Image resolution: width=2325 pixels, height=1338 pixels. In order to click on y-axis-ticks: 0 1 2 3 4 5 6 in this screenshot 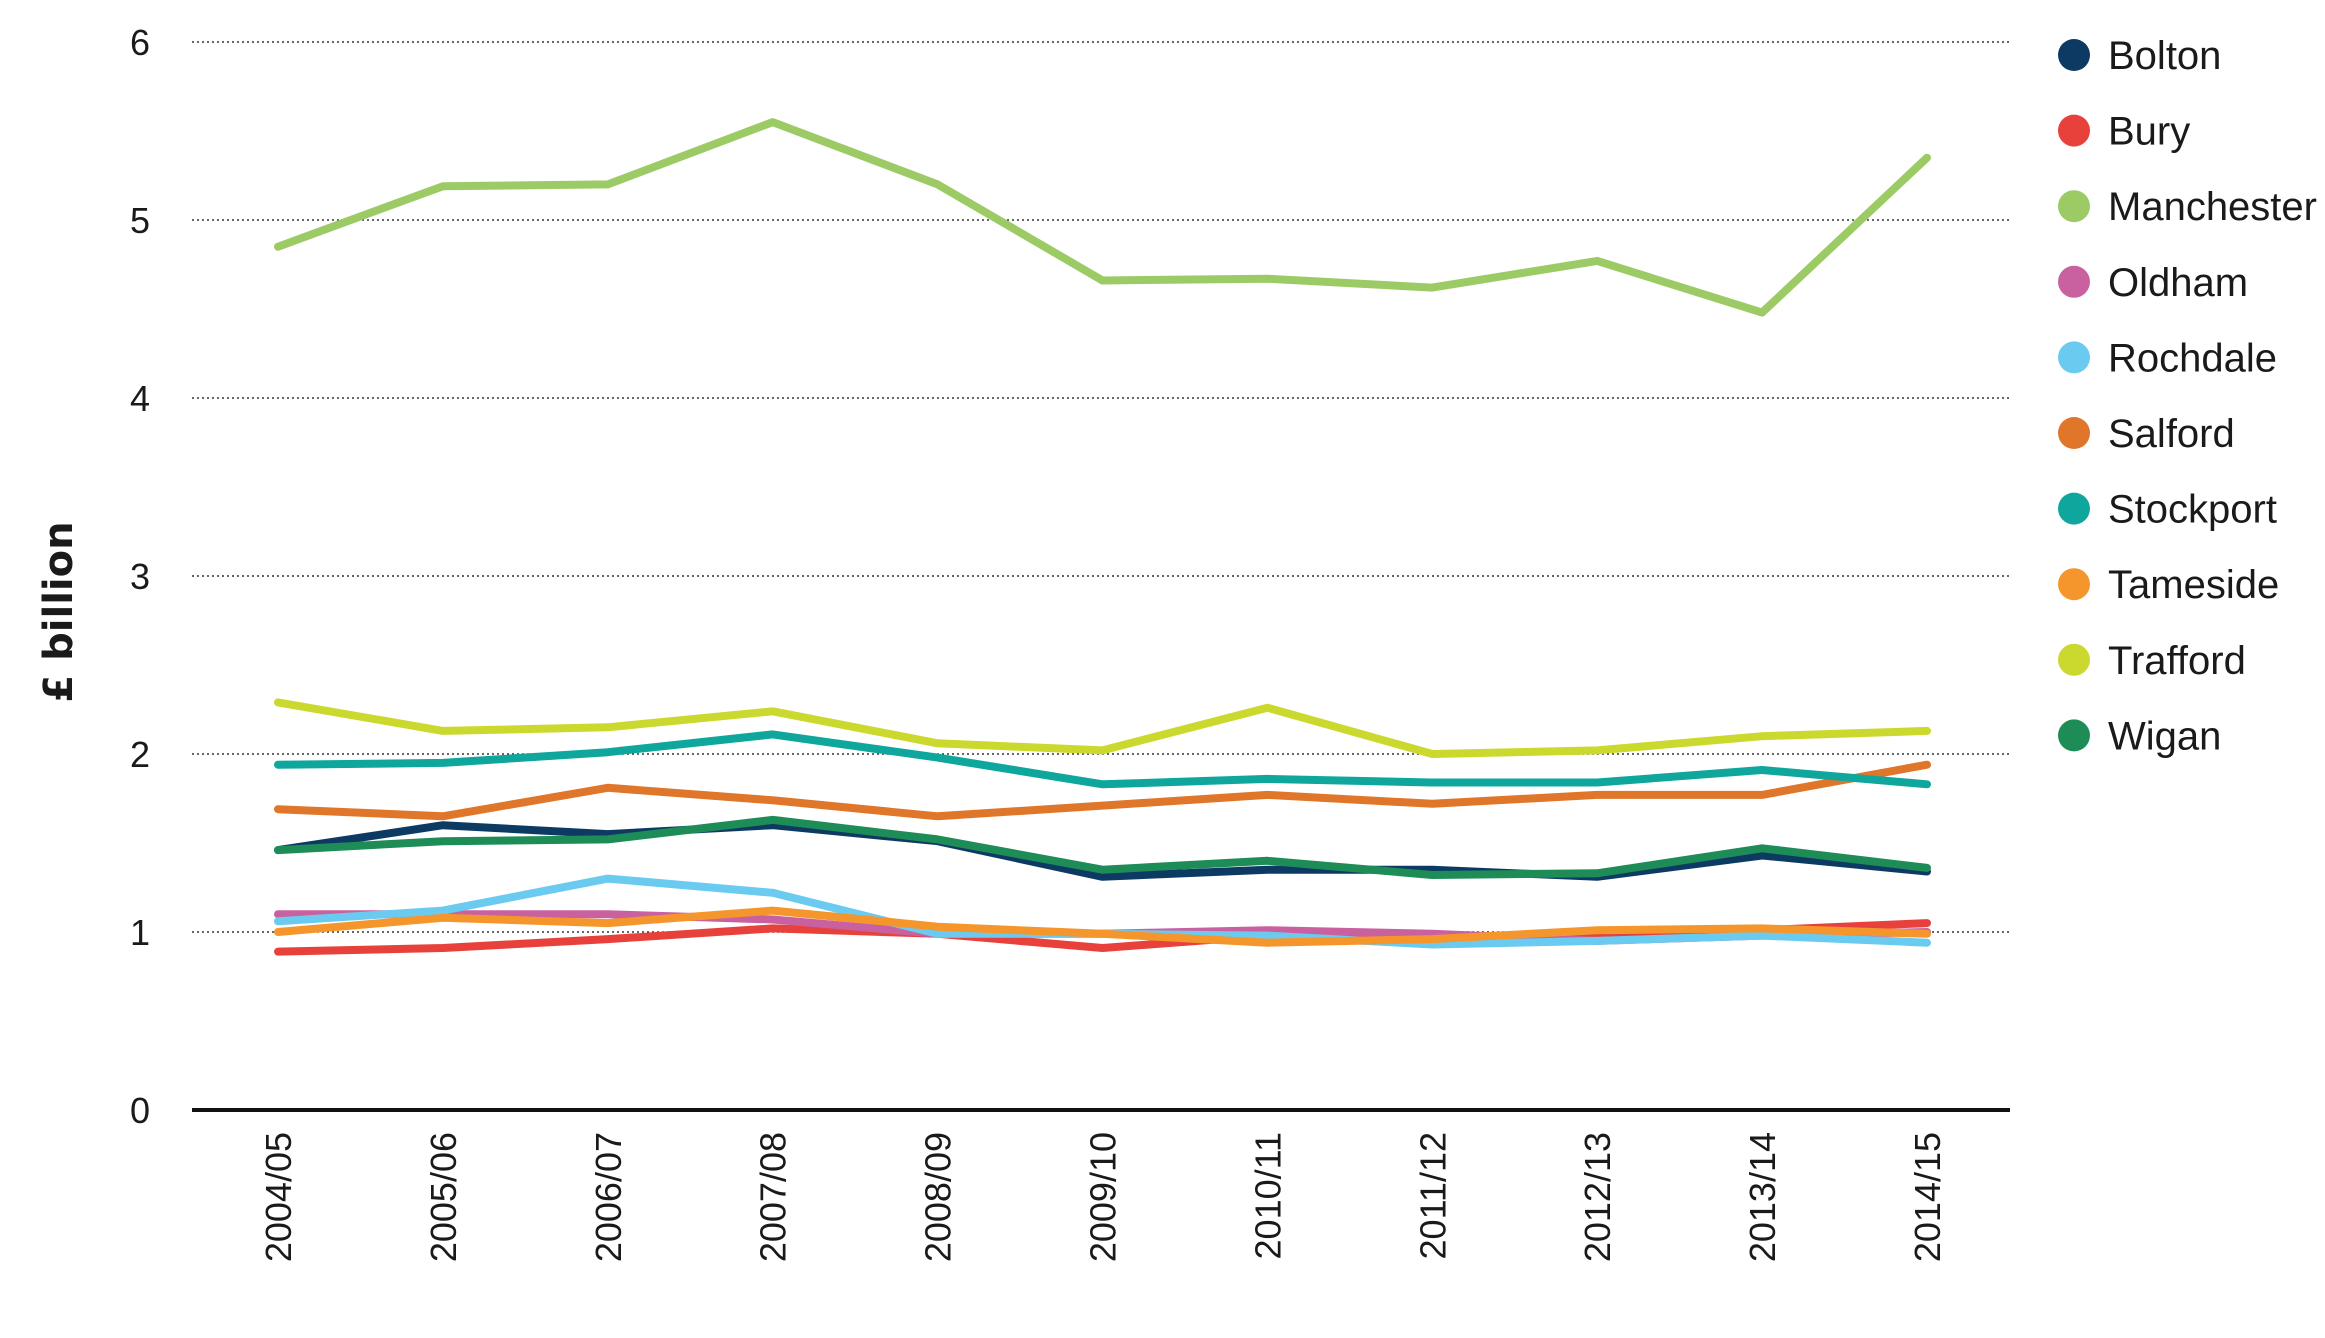, I will do `click(140, 576)`.